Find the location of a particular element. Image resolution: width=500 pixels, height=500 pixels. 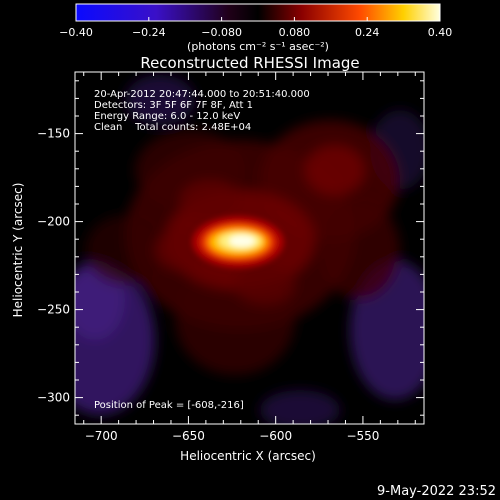

colorbar-tick-label: −0.24 is located at coordinates (149, 32).